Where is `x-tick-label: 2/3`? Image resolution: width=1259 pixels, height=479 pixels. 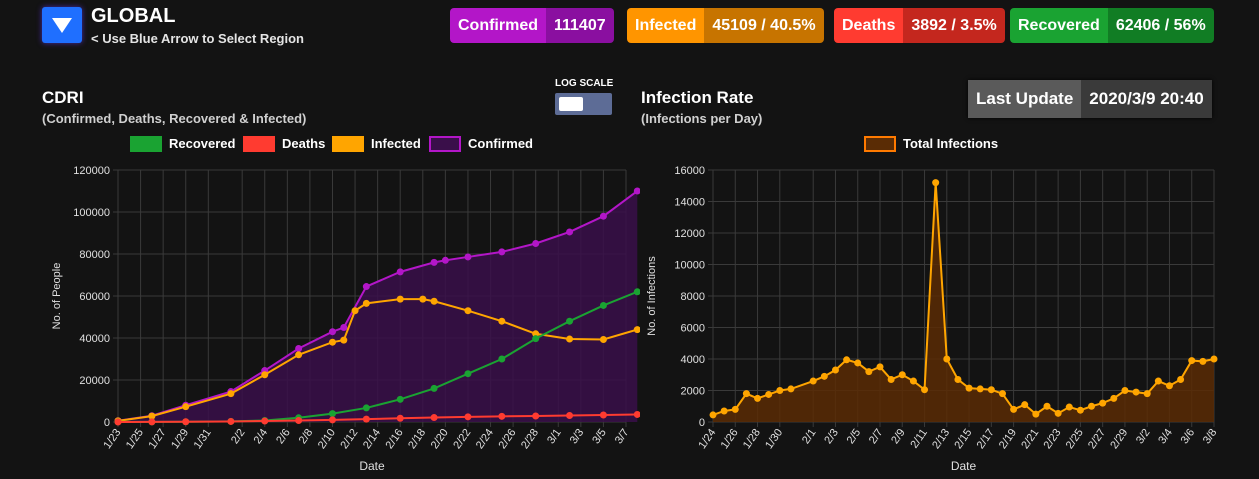 x-tick-label: 2/3 is located at coordinates (831, 436).